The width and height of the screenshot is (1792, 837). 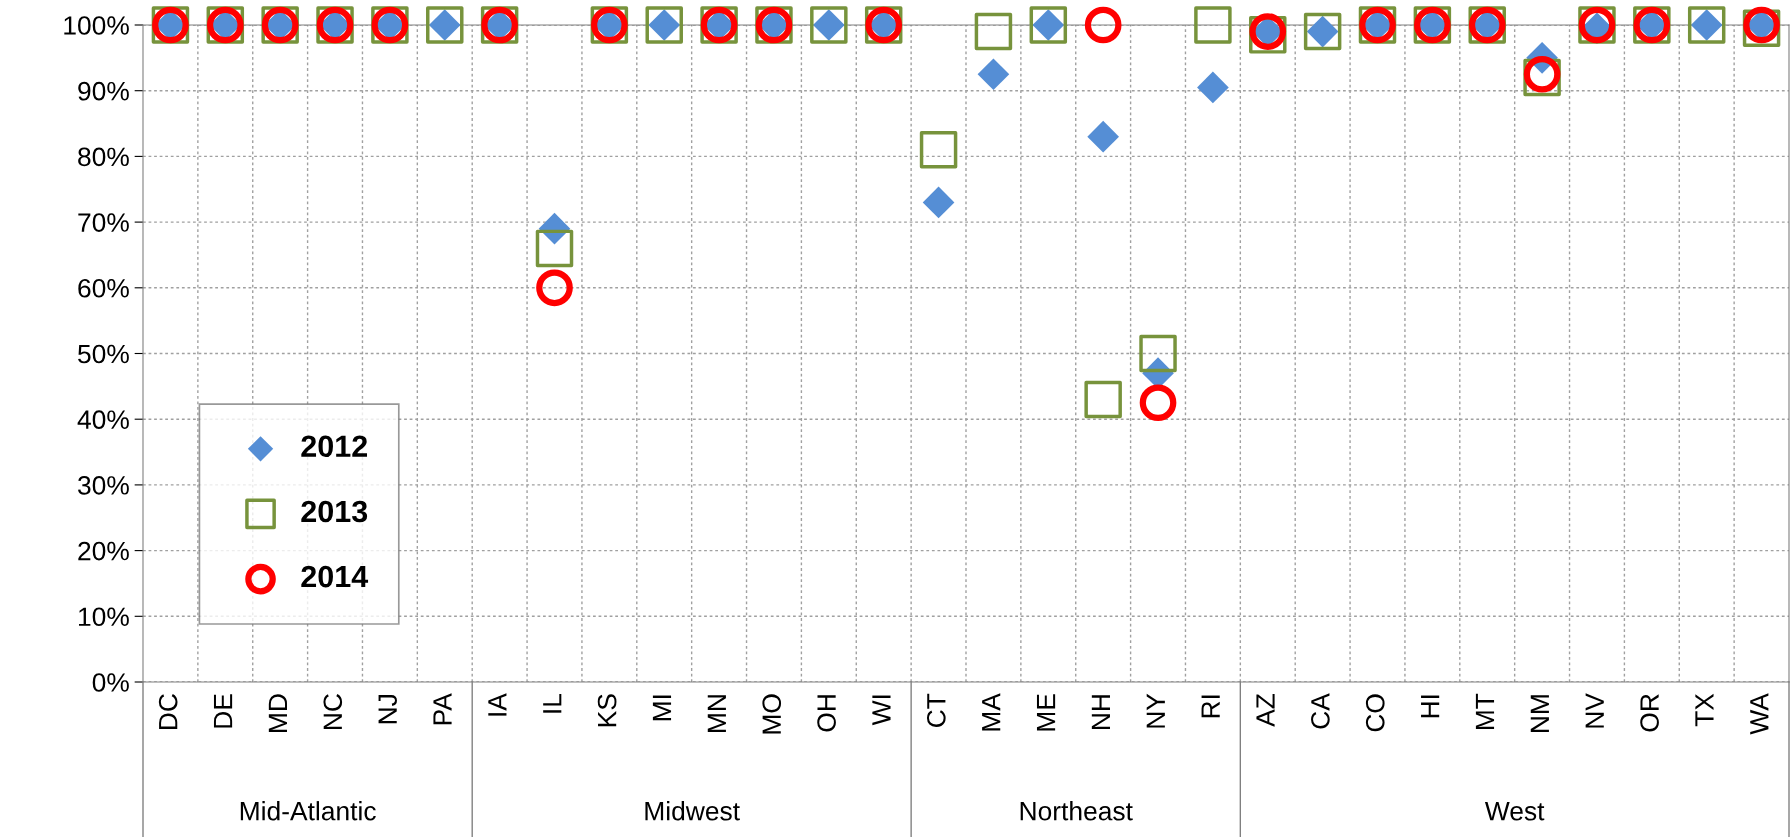 I want to click on x-tick-label: HI, so click(x=1430, y=706).